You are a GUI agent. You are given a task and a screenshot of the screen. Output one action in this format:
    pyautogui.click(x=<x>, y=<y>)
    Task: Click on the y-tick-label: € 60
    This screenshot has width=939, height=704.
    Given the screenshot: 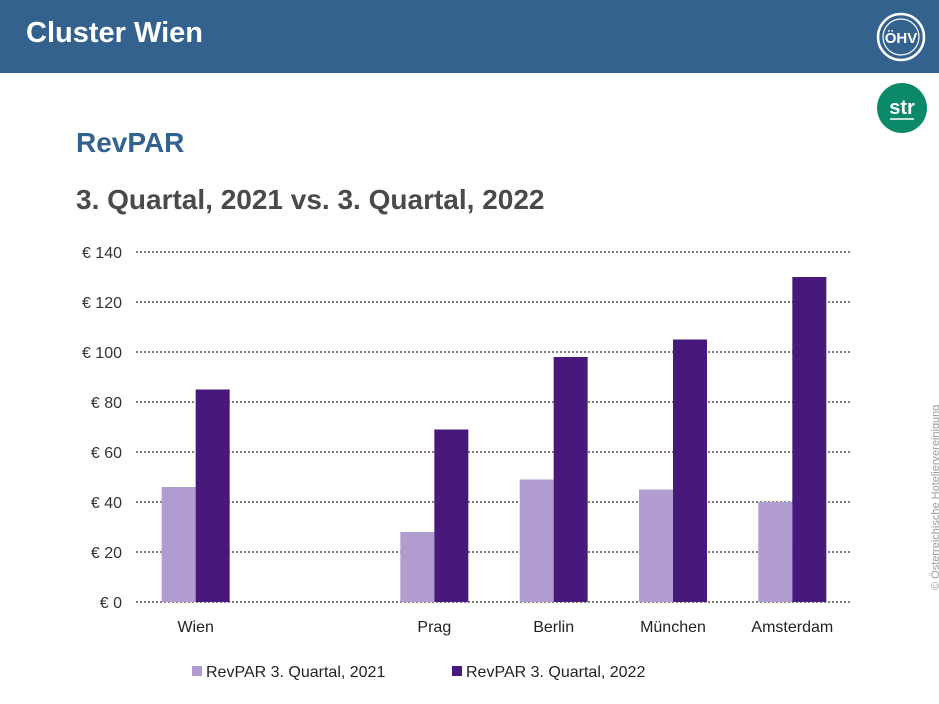 What is the action you would take?
    pyautogui.click(x=106, y=453)
    